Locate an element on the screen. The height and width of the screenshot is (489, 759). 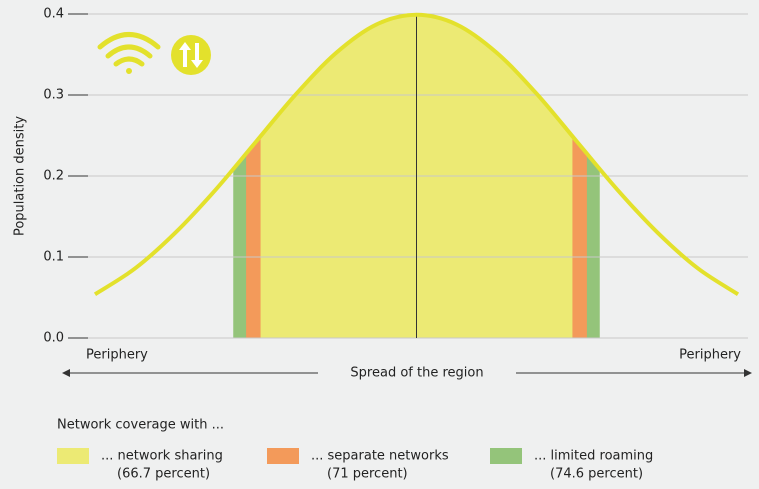
legend-value-label: (71 percent) is located at coordinates (367, 474).